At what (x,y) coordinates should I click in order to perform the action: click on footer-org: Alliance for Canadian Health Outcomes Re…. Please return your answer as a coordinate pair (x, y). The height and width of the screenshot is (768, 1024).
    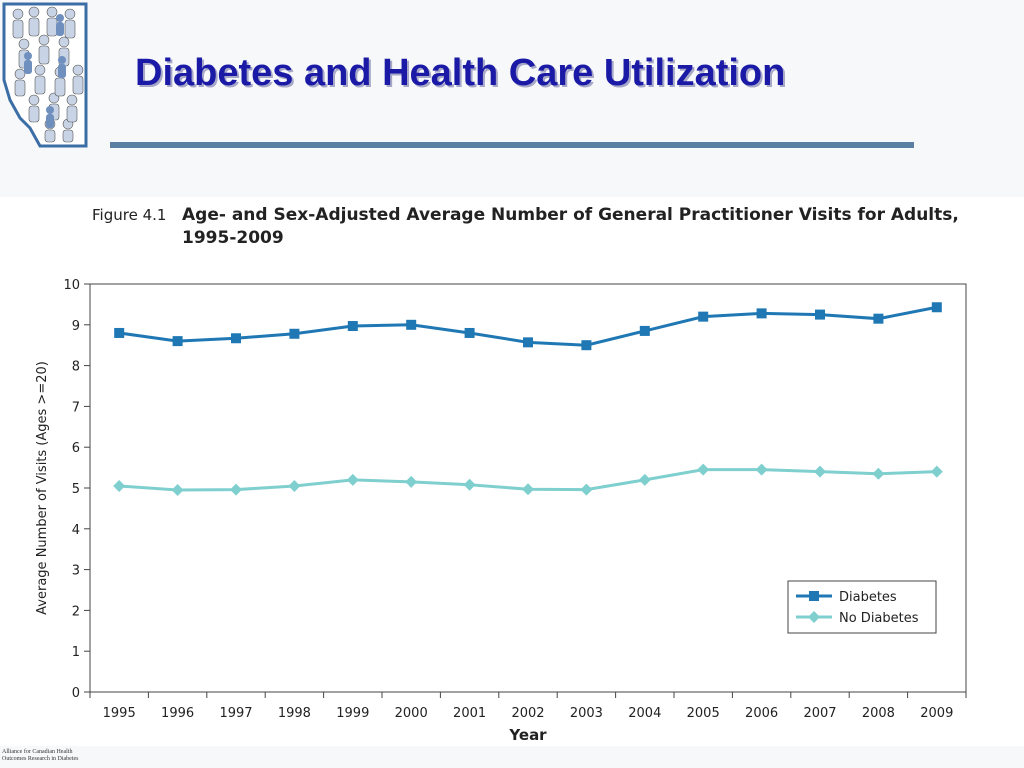
    Looking at the image, I should click on (40, 756).